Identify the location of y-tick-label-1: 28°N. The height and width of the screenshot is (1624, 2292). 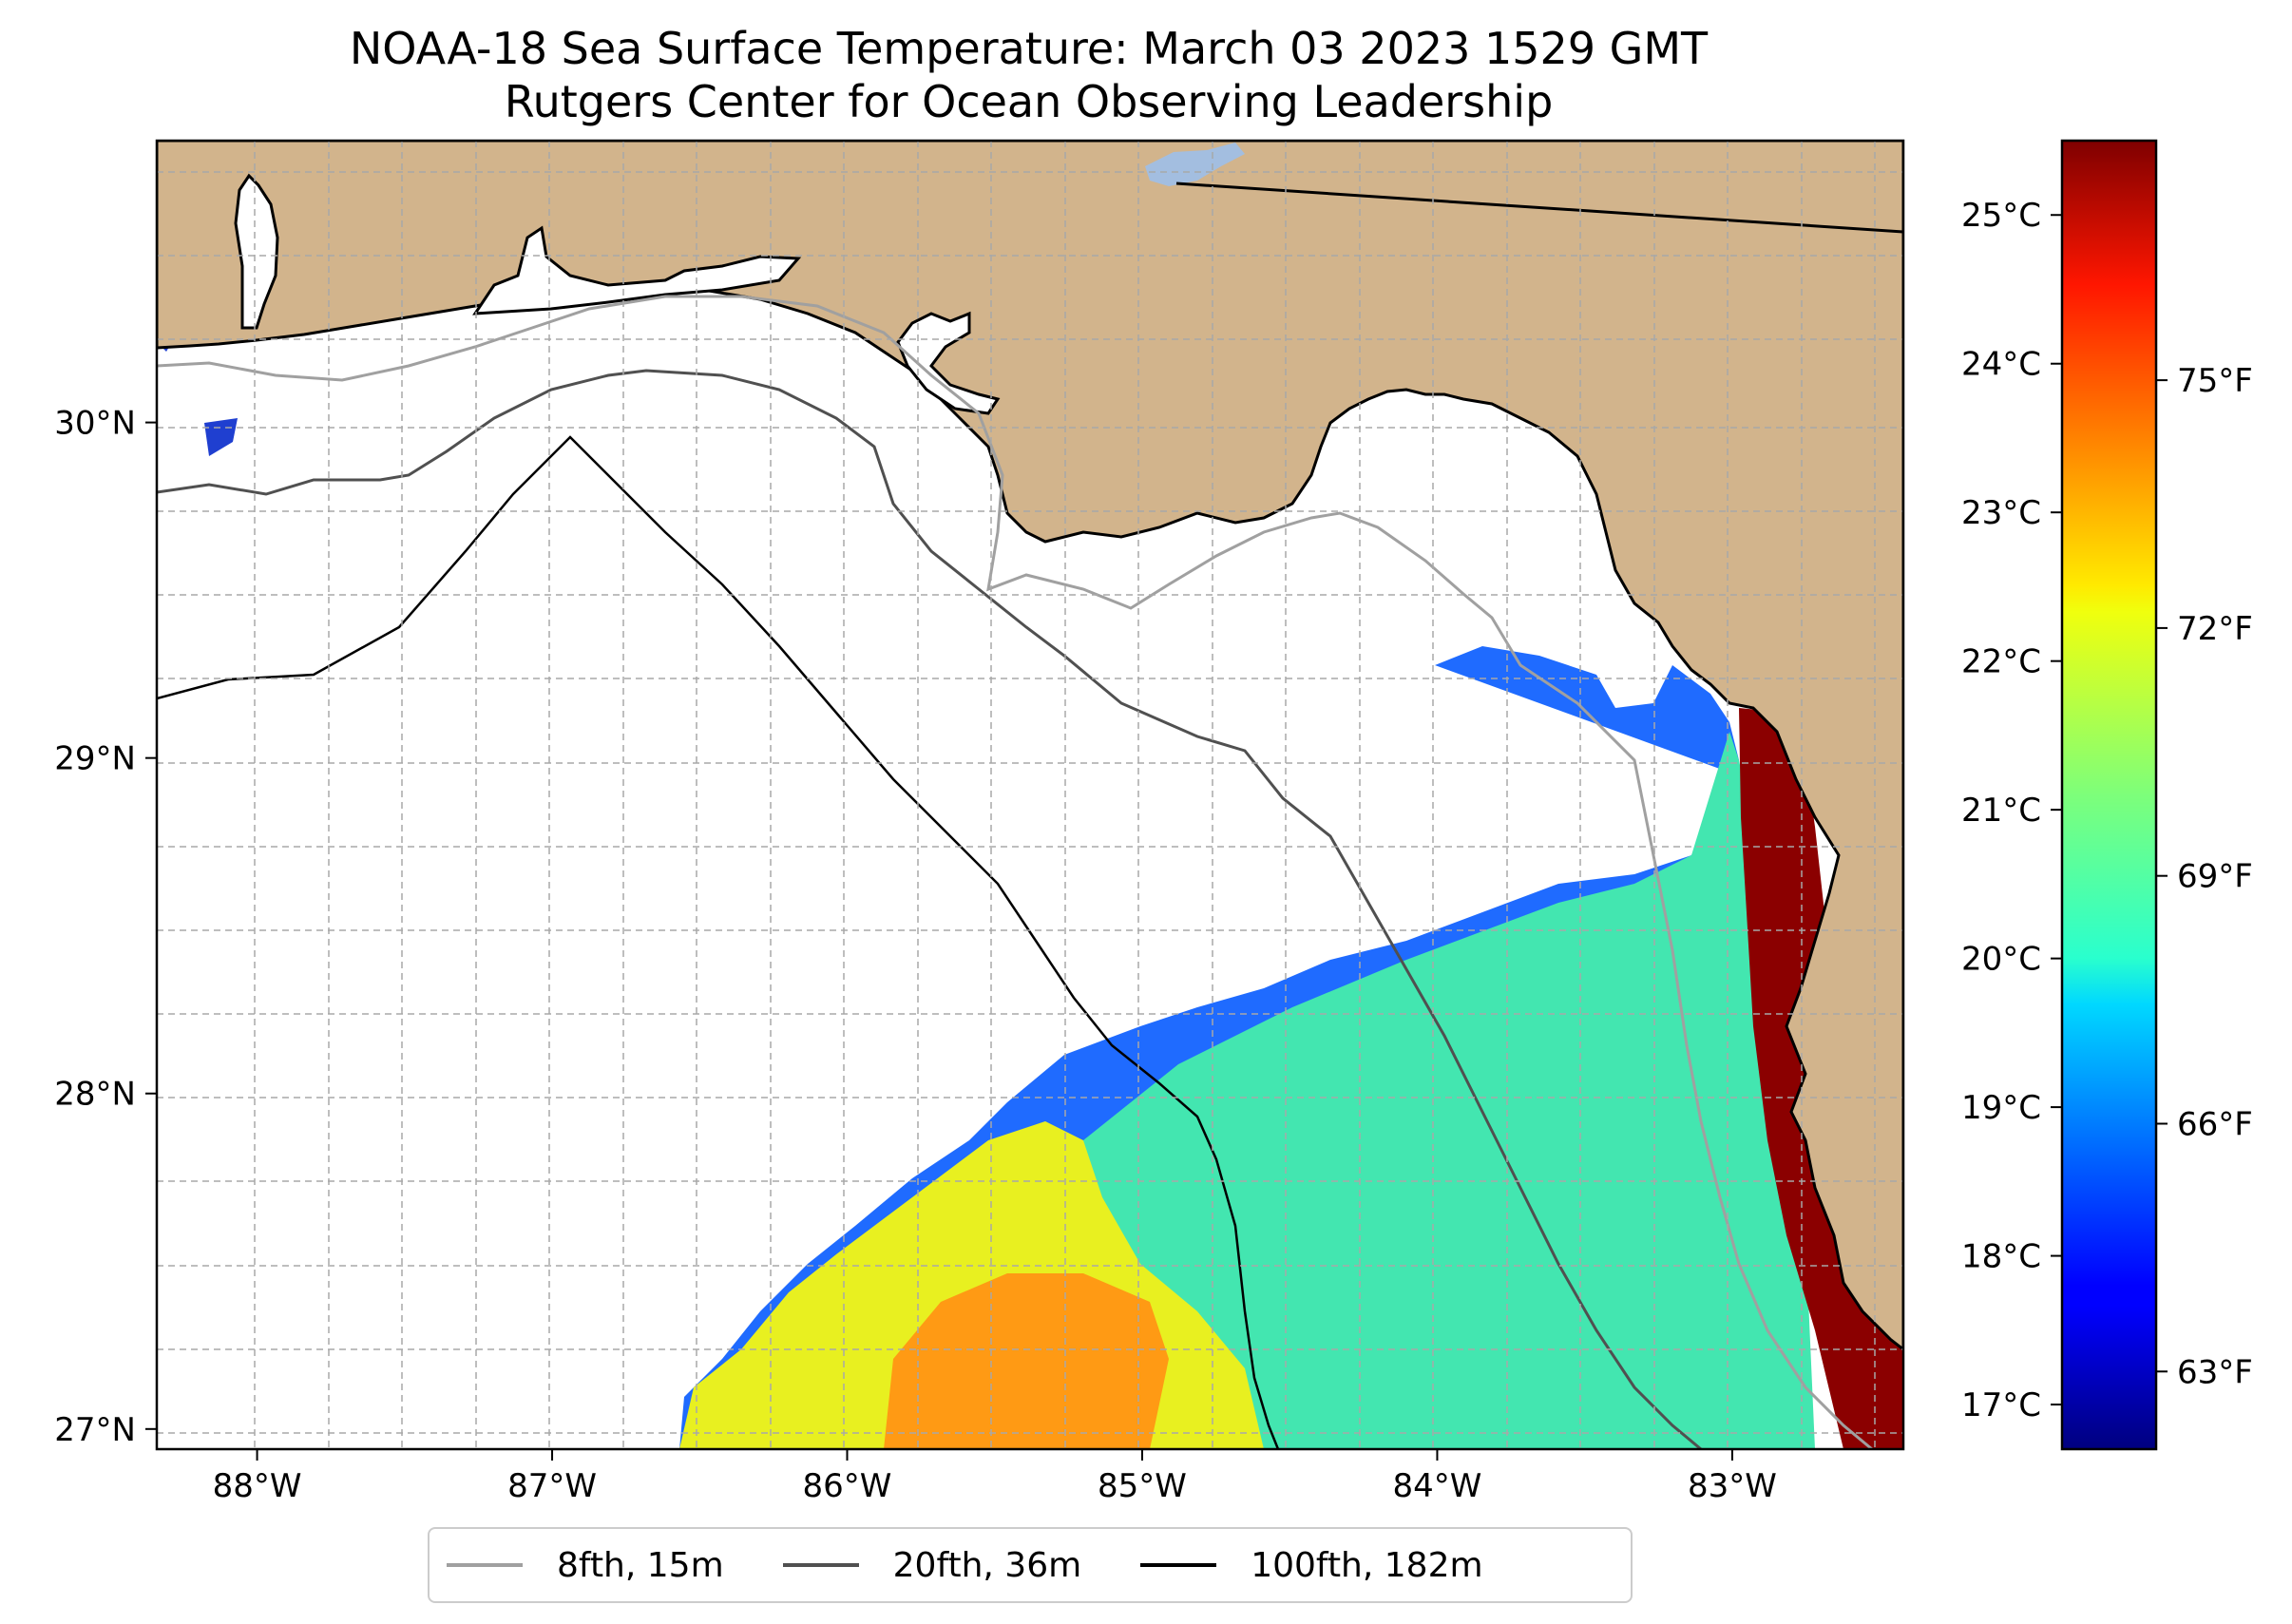
(95, 1095).